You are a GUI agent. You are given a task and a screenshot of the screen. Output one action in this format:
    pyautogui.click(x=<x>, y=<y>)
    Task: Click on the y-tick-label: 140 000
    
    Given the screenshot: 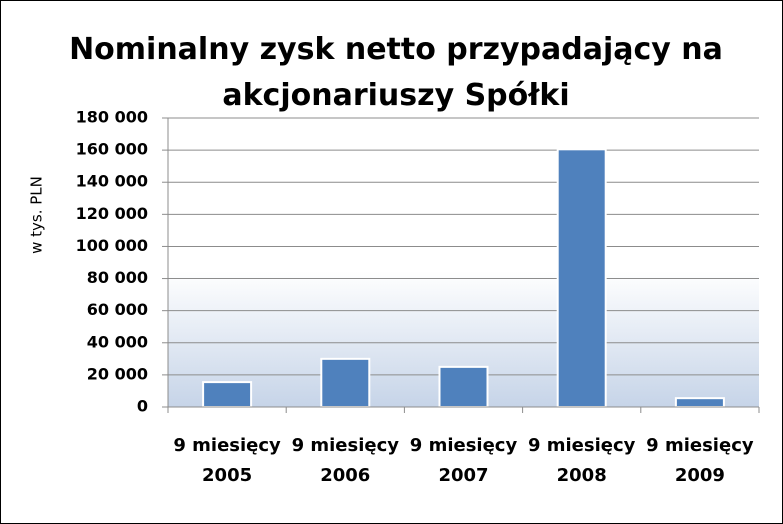 What is the action you would take?
    pyautogui.click(x=112, y=181)
    